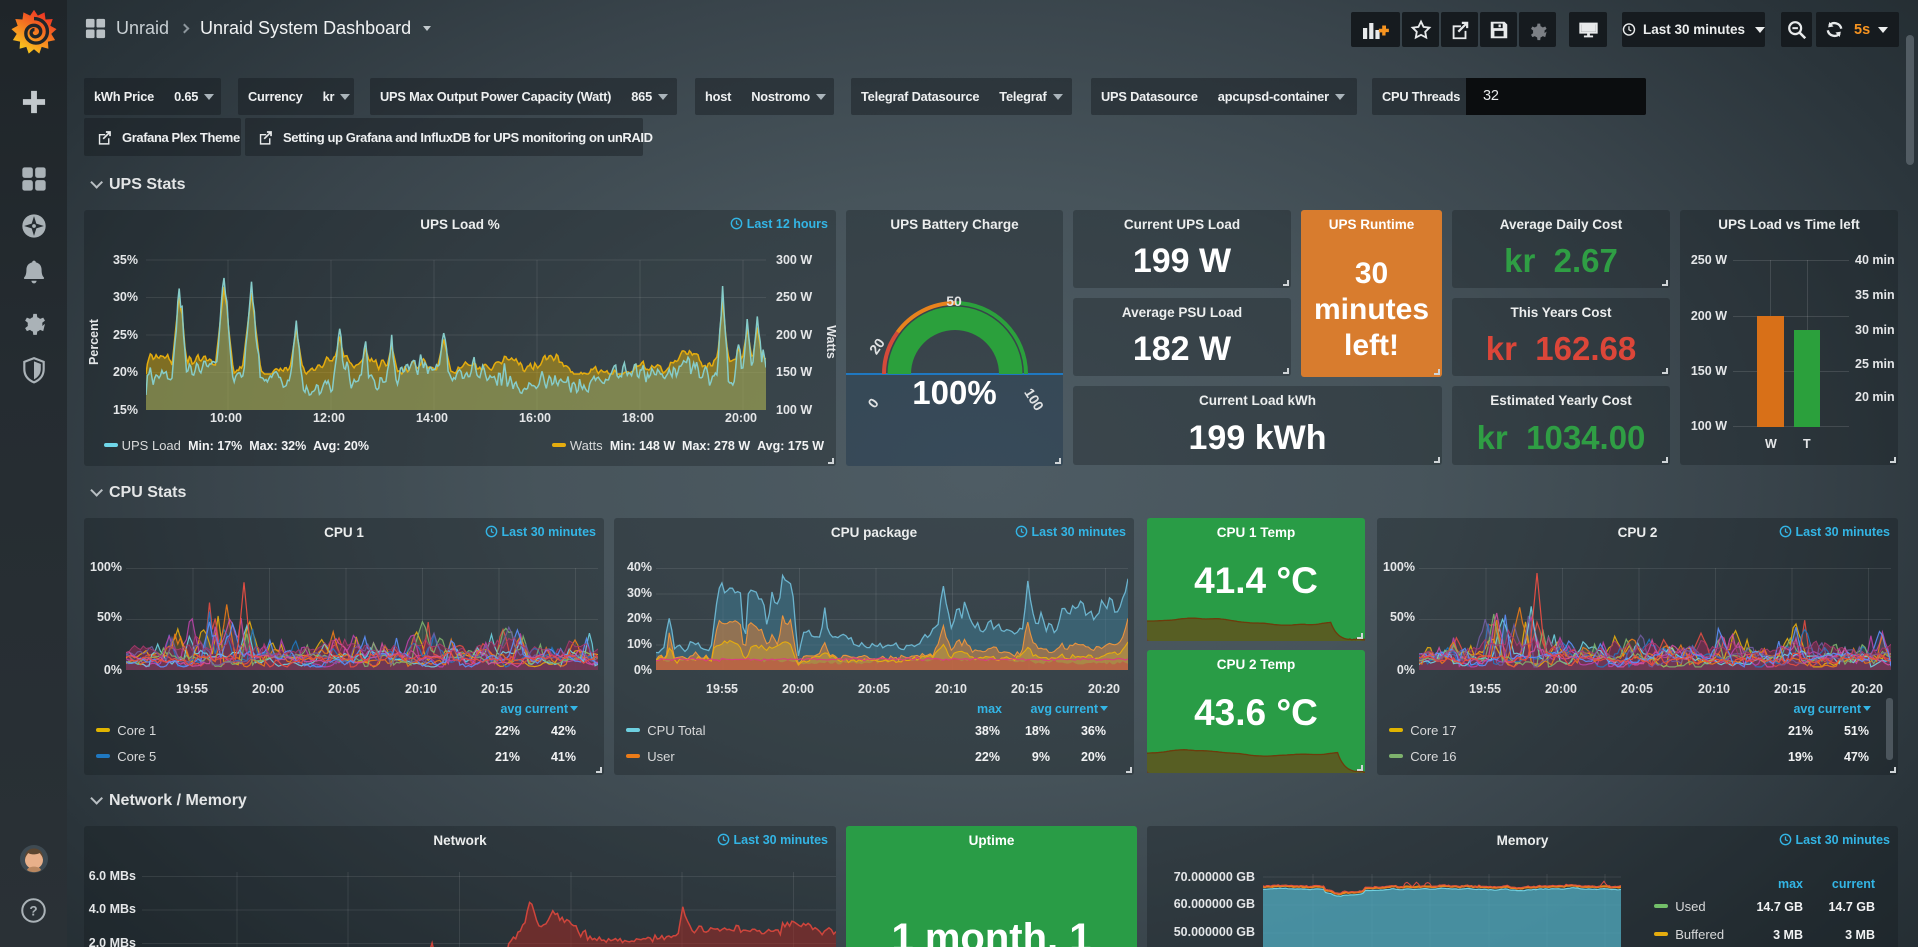  What do you see at coordinates (877, 346) in the screenshot?
I see `svg-text: 20` at bounding box center [877, 346].